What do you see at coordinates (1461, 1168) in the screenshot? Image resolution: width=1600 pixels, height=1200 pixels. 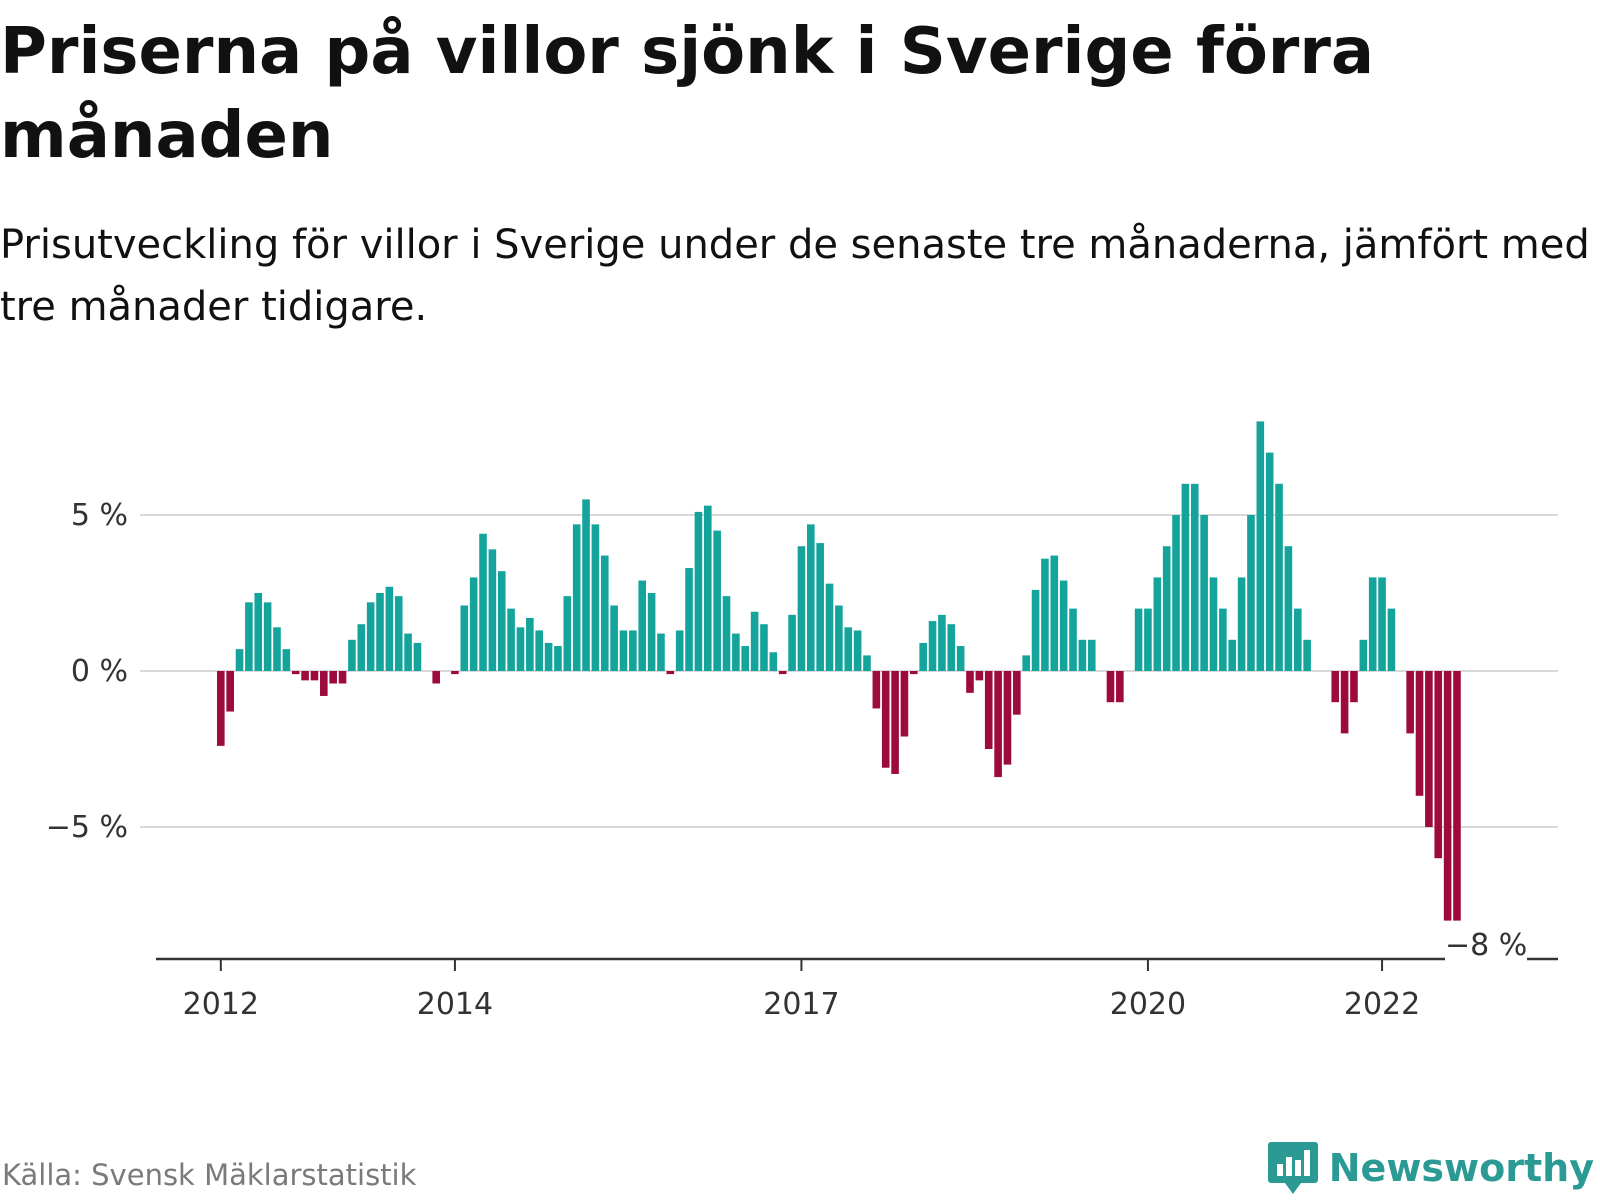 I see `brand-name: Newsworthy` at bounding box center [1461, 1168].